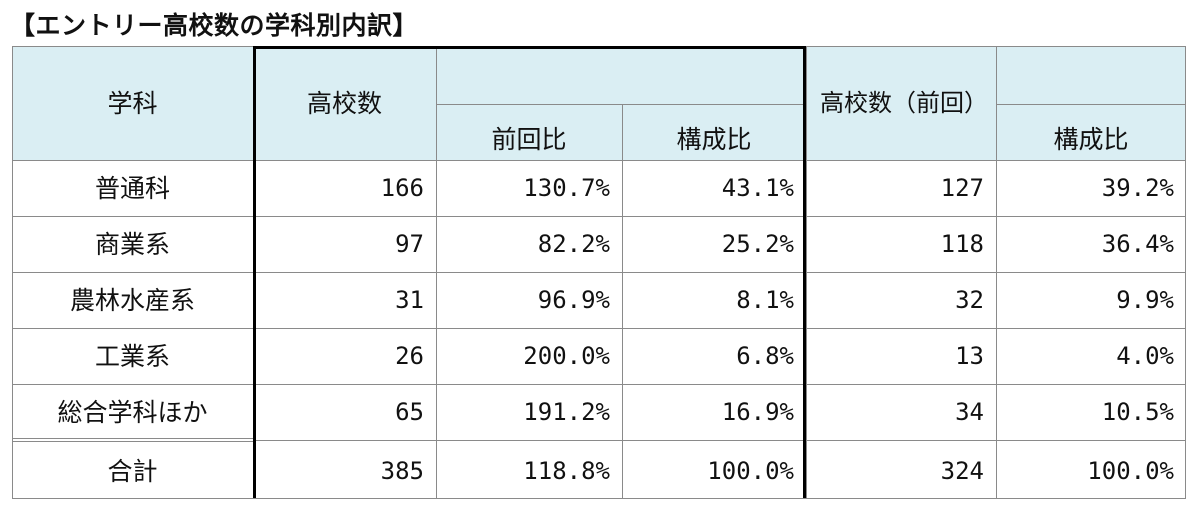  I want to click on cell-yoy: 82.2%, so click(573, 244).